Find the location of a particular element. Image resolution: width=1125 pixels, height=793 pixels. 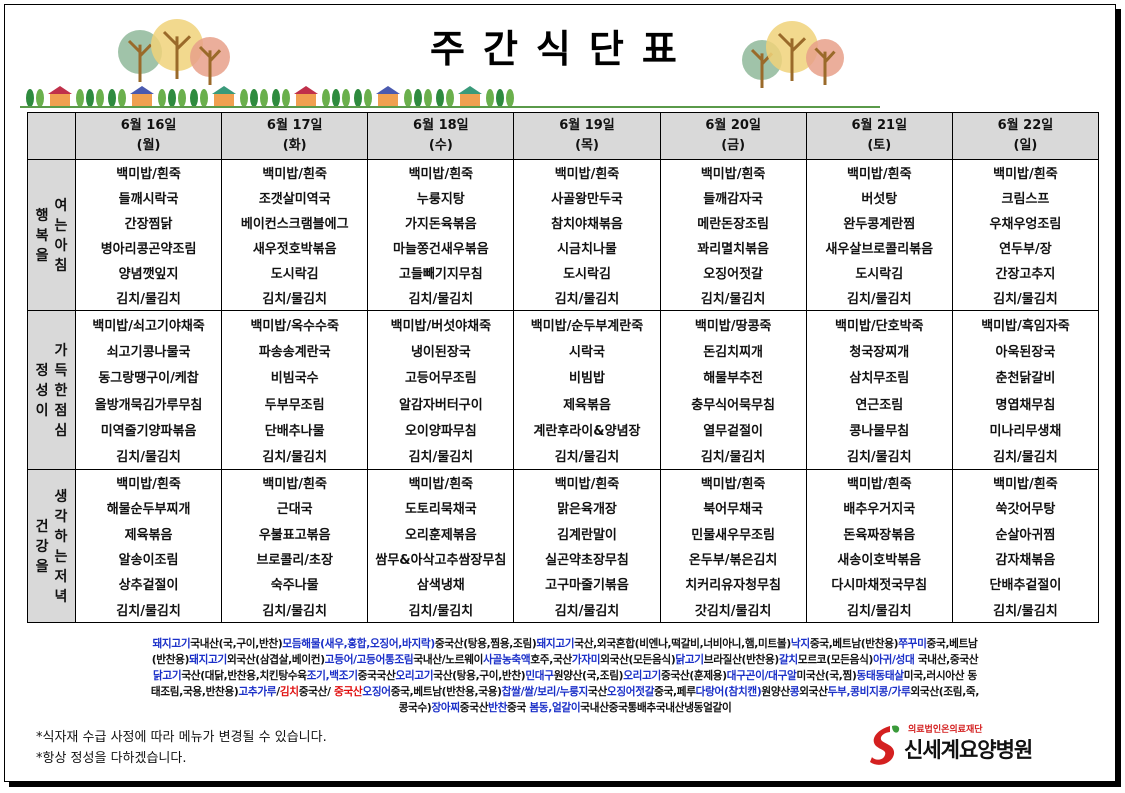

origin-segment: 호주,국산 is located at coordinates (551, 660).